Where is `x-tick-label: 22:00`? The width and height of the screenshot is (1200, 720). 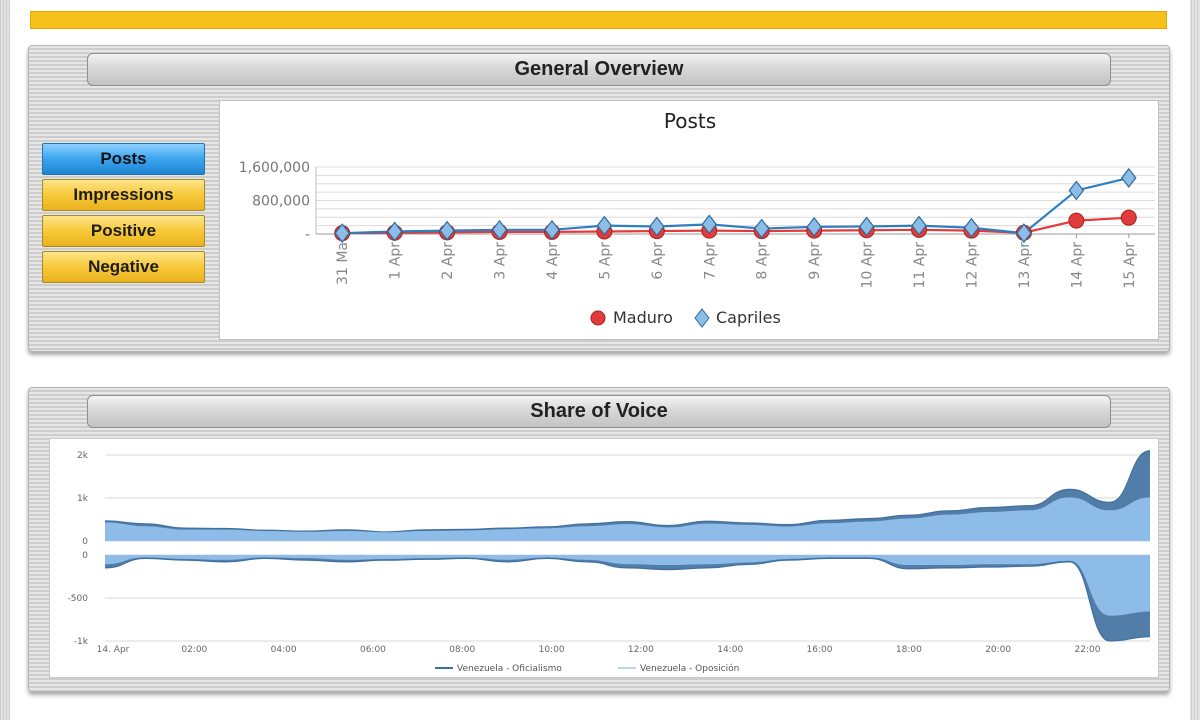
x-tick-label: 22:00 is located at coordinates (1088, 650).